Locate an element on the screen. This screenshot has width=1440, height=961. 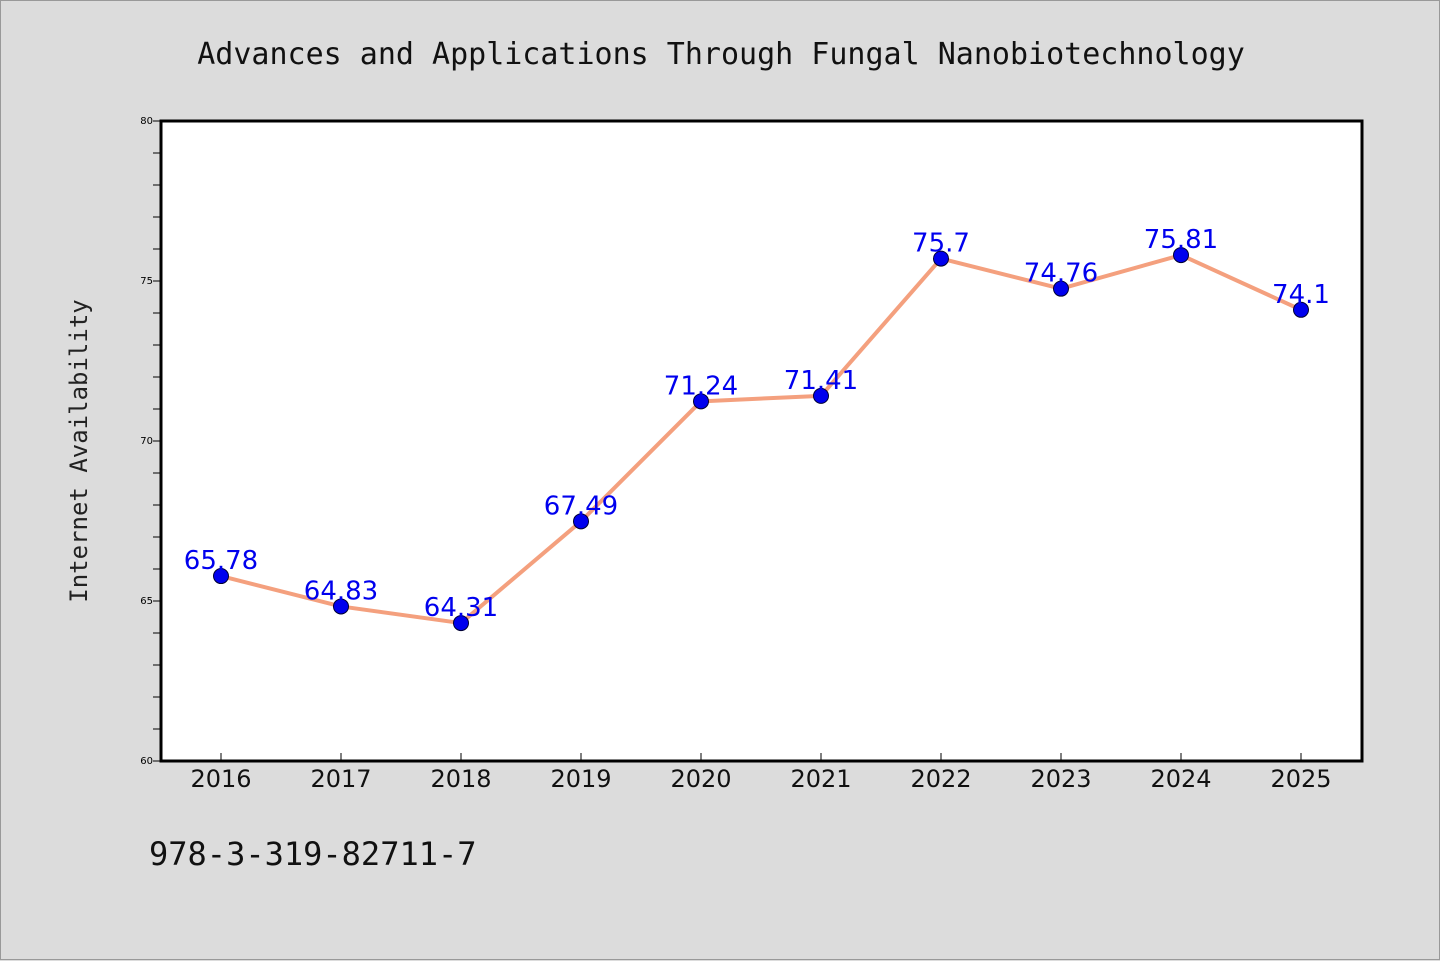
data-label: 64.83 is located at coordinates (341, 591).